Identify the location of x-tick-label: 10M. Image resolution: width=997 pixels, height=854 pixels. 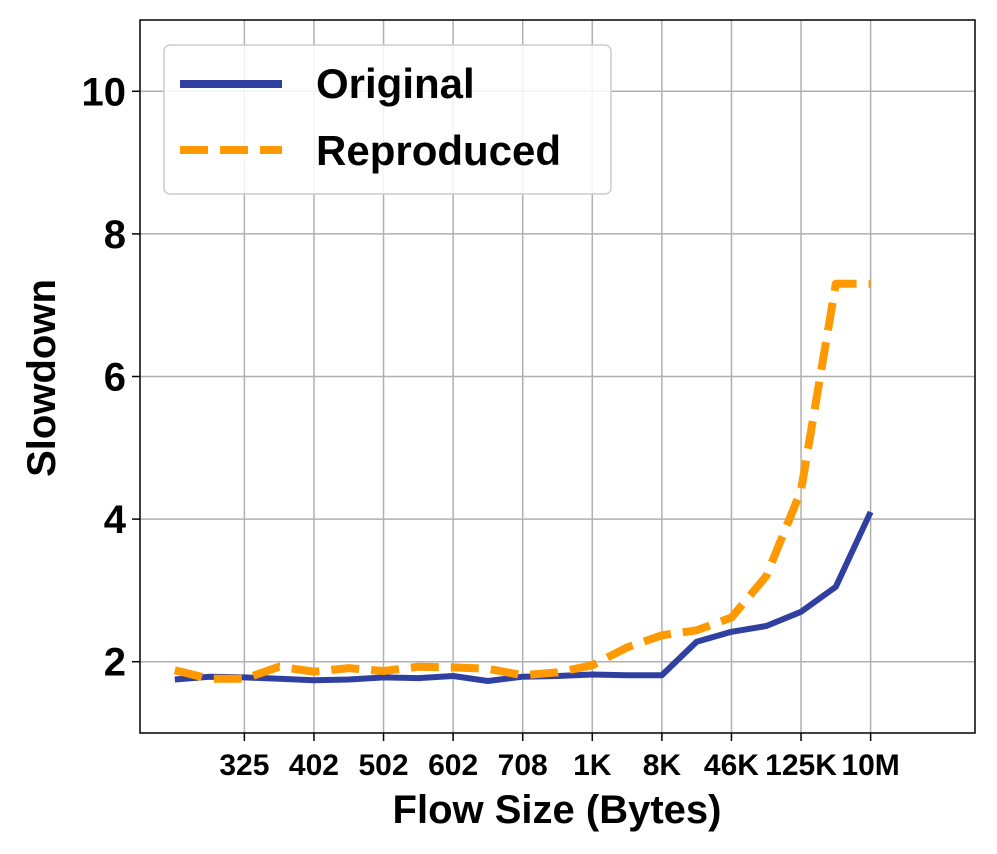
(870, 765).